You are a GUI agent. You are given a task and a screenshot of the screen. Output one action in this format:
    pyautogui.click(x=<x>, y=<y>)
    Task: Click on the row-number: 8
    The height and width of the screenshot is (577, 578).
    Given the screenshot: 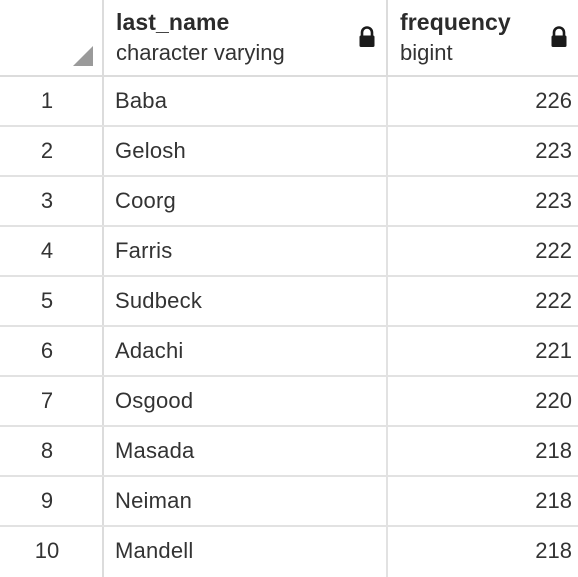 What is the action you would take?
    pyautogui.click(x=52, y=451)
    